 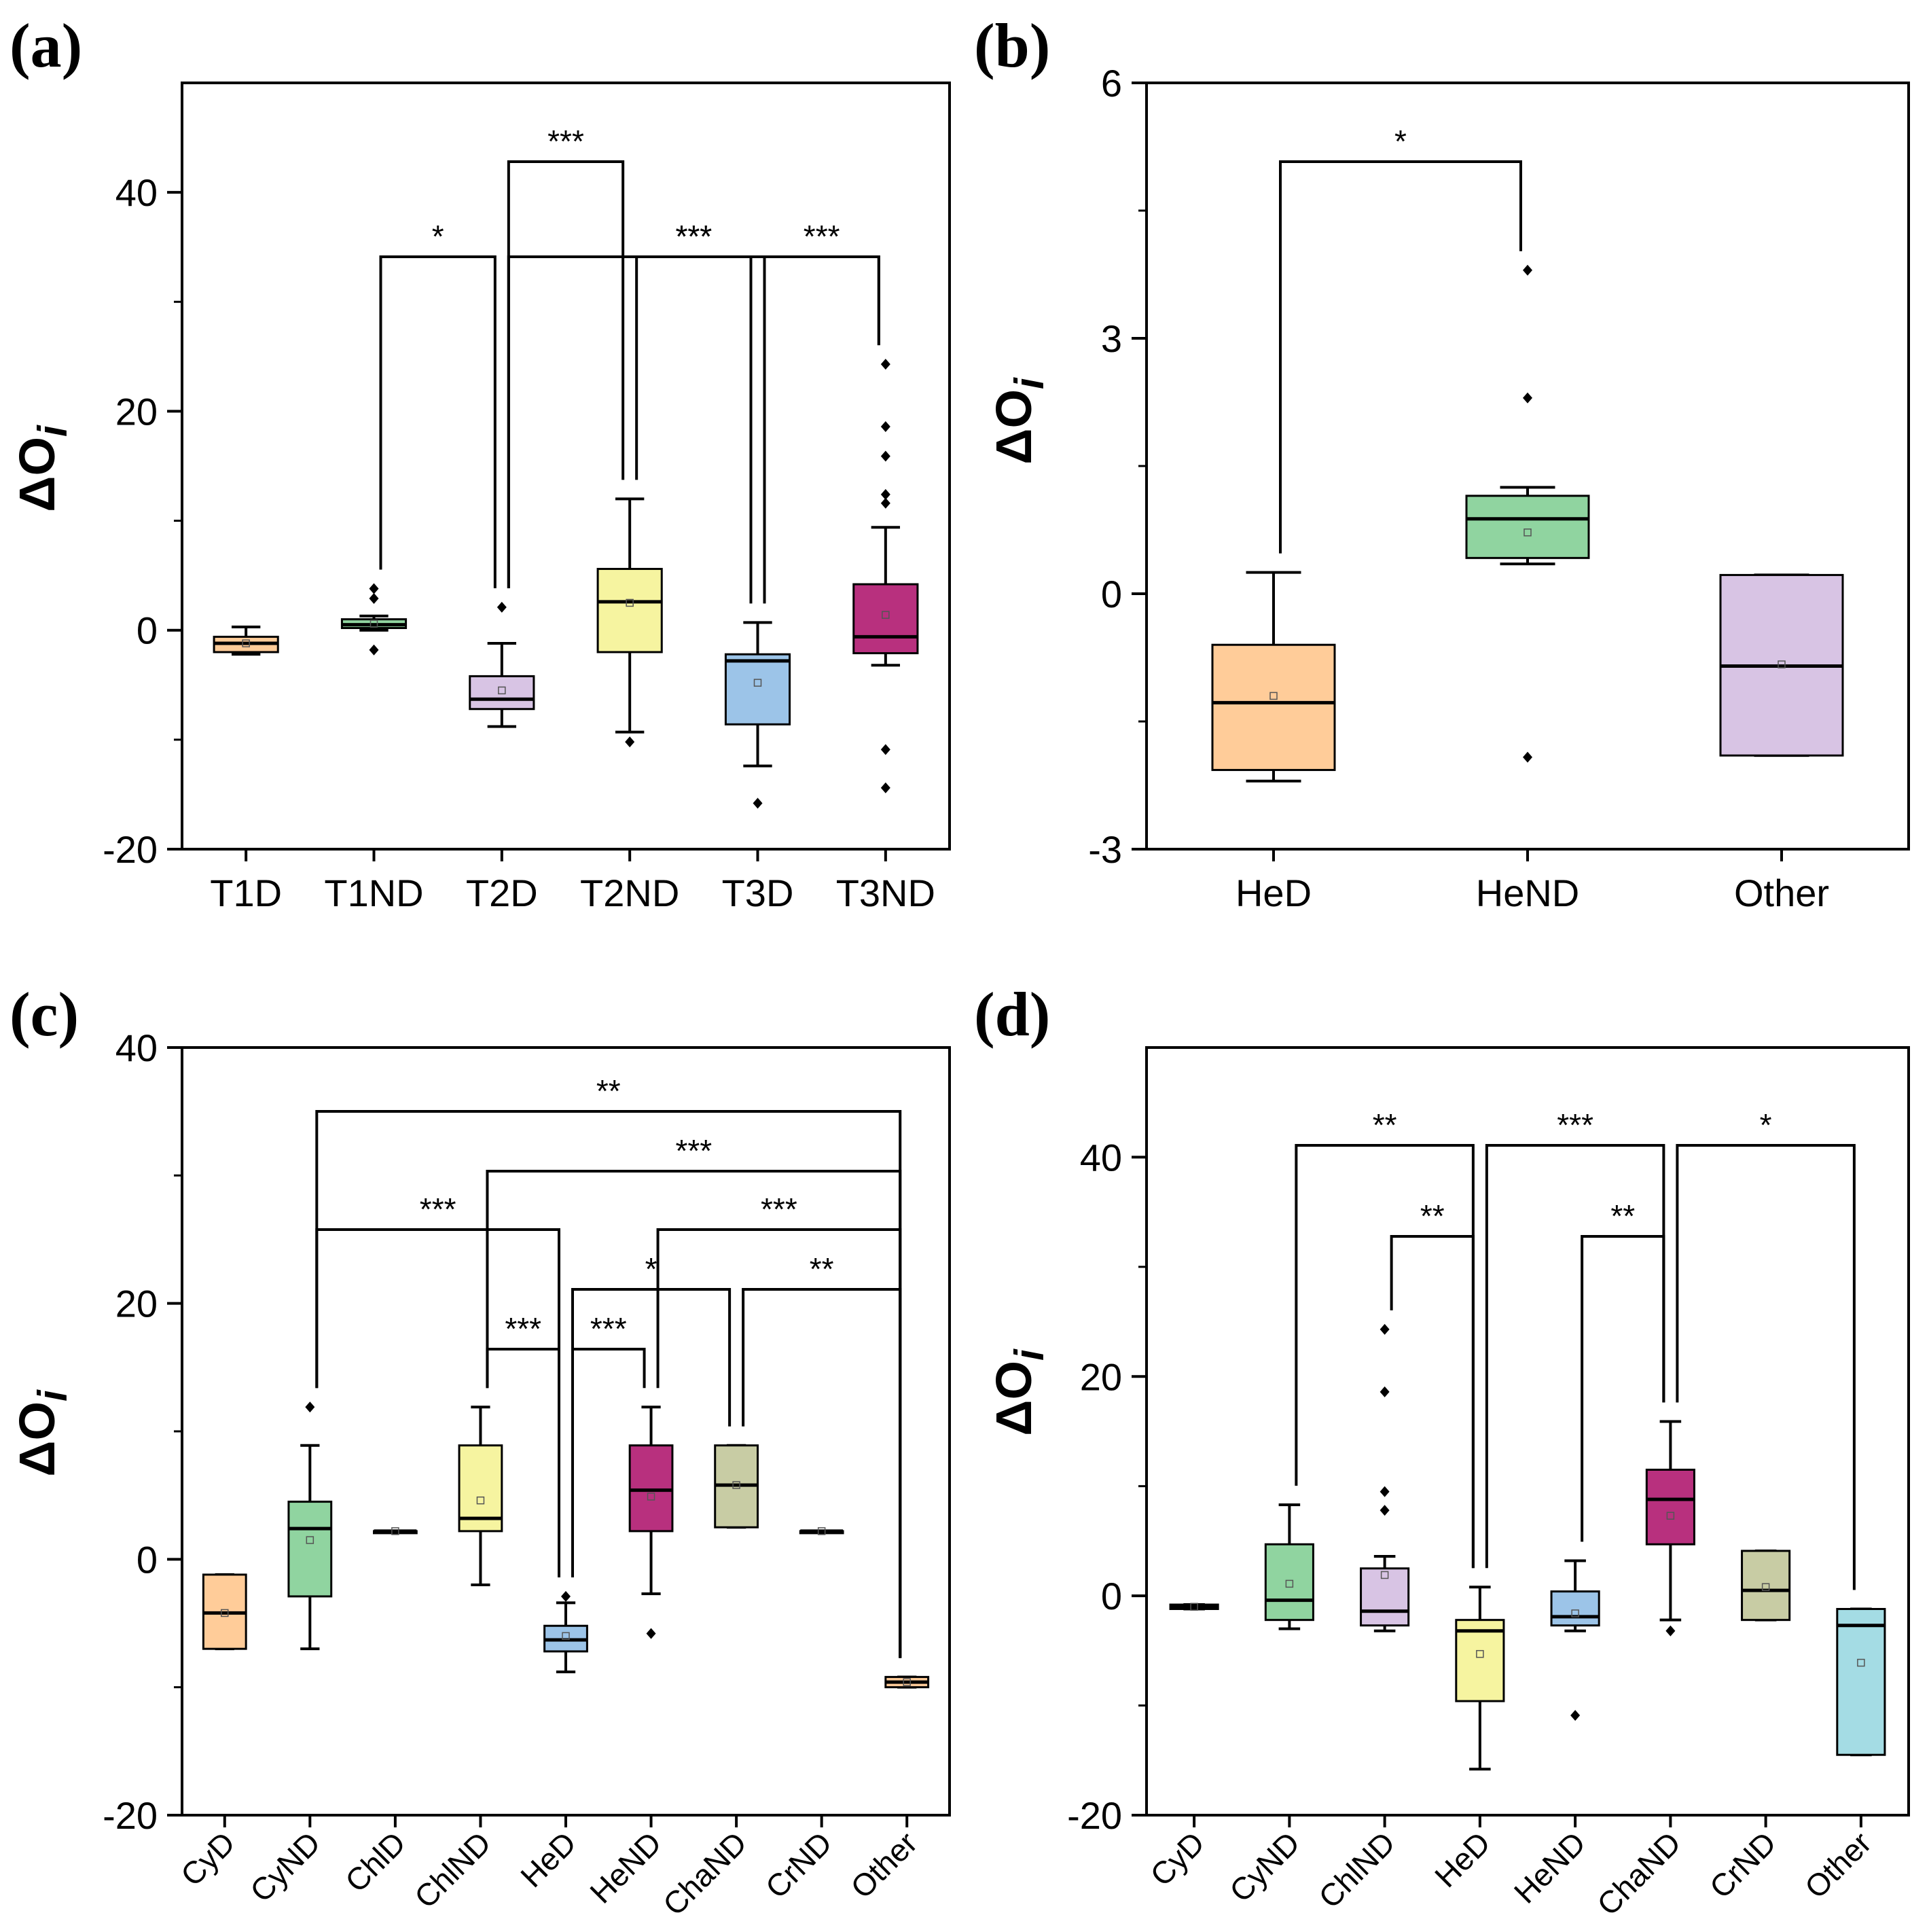 I want to click on y-tick-label: 3, so click(x=1111, y=339).